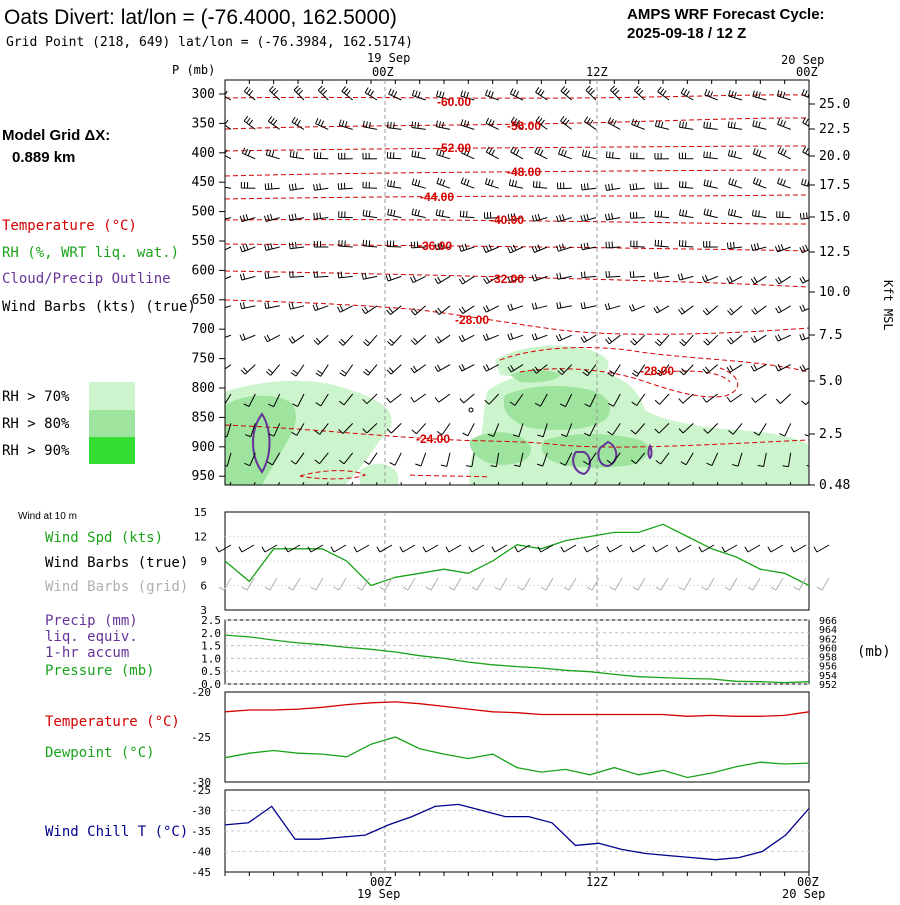 Image resolution: width=900 pixels, height=905 pixels. Describe the element at coordinates (193, 70) in the screenshot. I see `pressure-axis-label: P (mb)` at that location.